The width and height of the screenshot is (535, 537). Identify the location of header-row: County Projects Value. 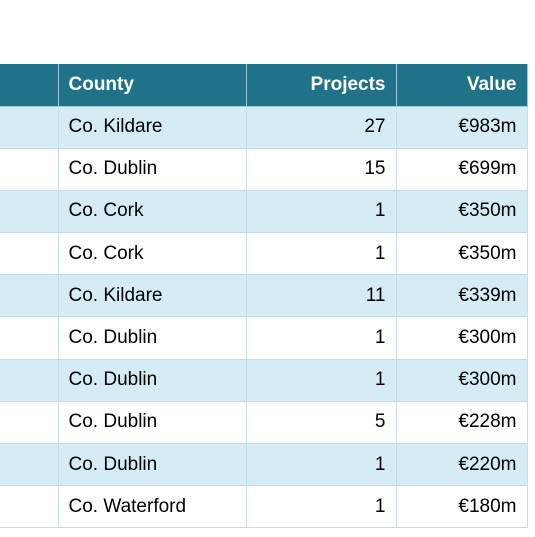
(264, 85).